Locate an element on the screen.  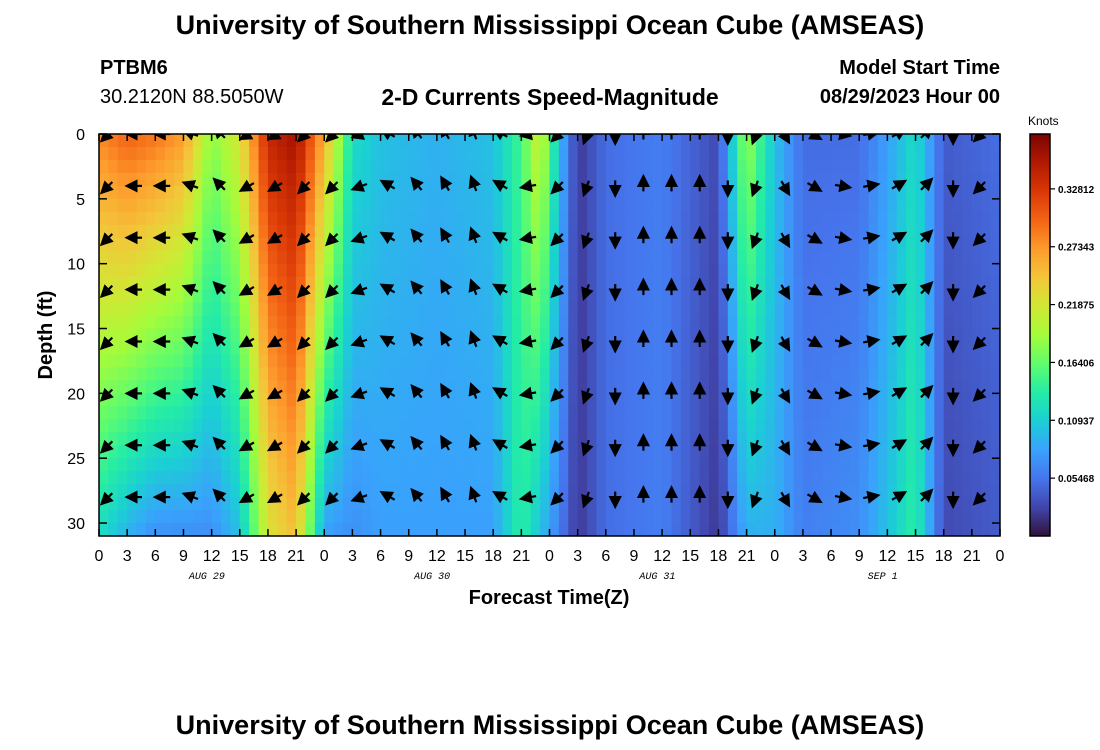
y-tick-label: 20 is located at coordinates (76, 394).